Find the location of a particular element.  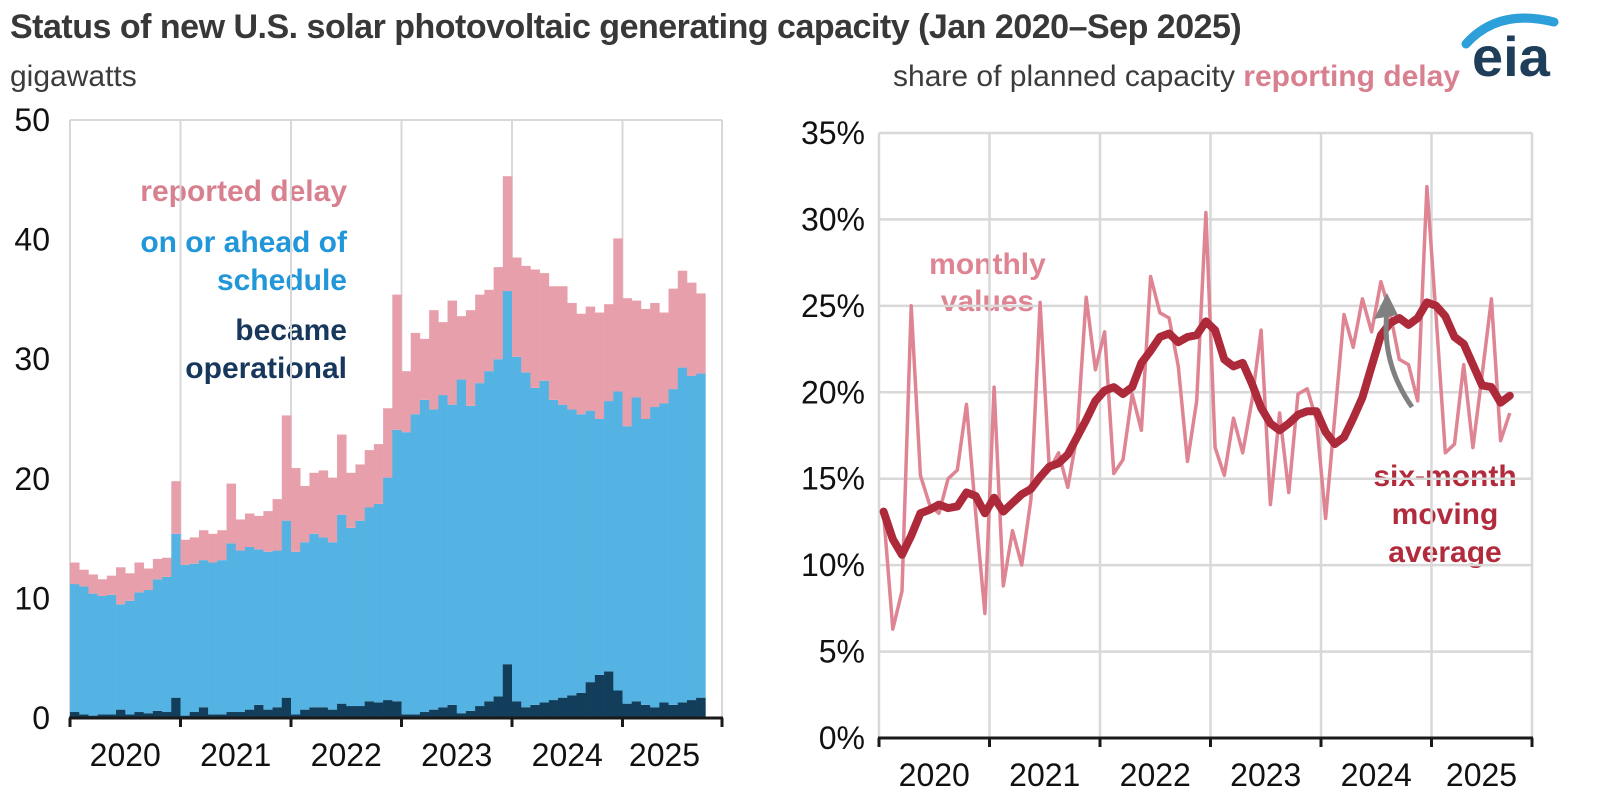

arrow-head is located at coordinates (1386, 306).